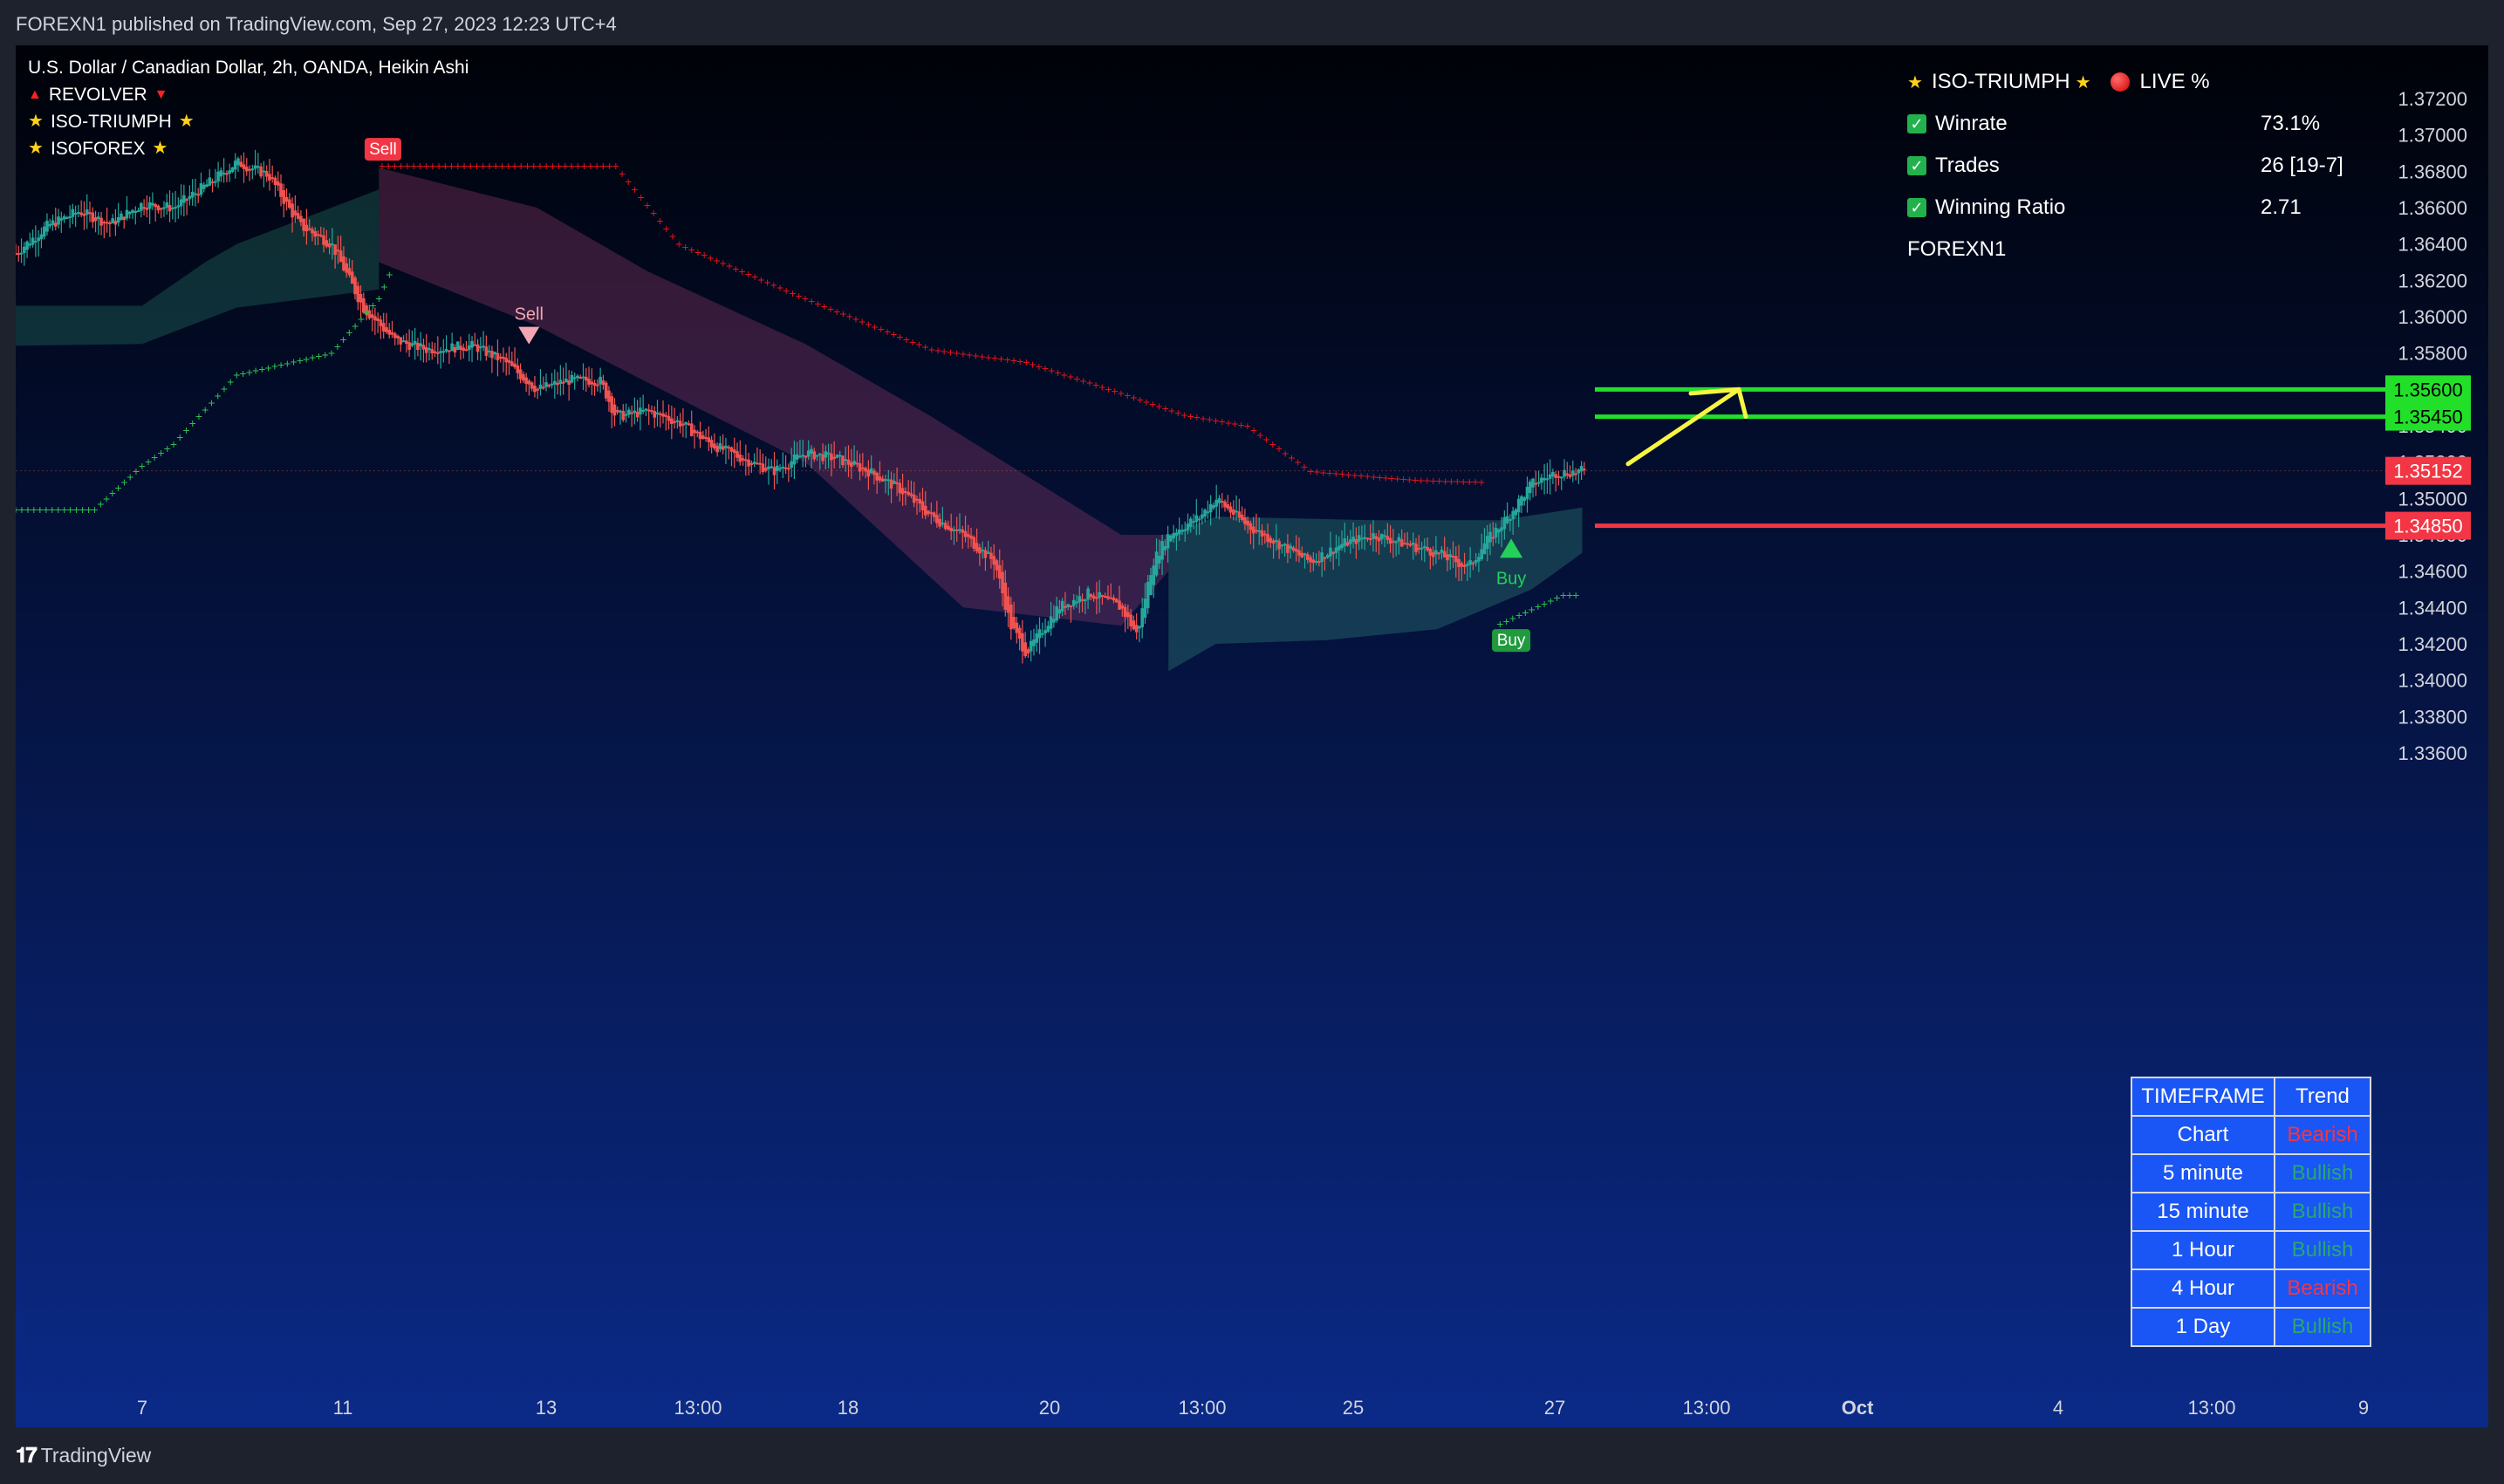 The width and height of the screenshot is (2504, 1484). Describe the element at coordinates (2432, 354) in the screenshot. I see `price-tick-label: 1.35800` at that location.